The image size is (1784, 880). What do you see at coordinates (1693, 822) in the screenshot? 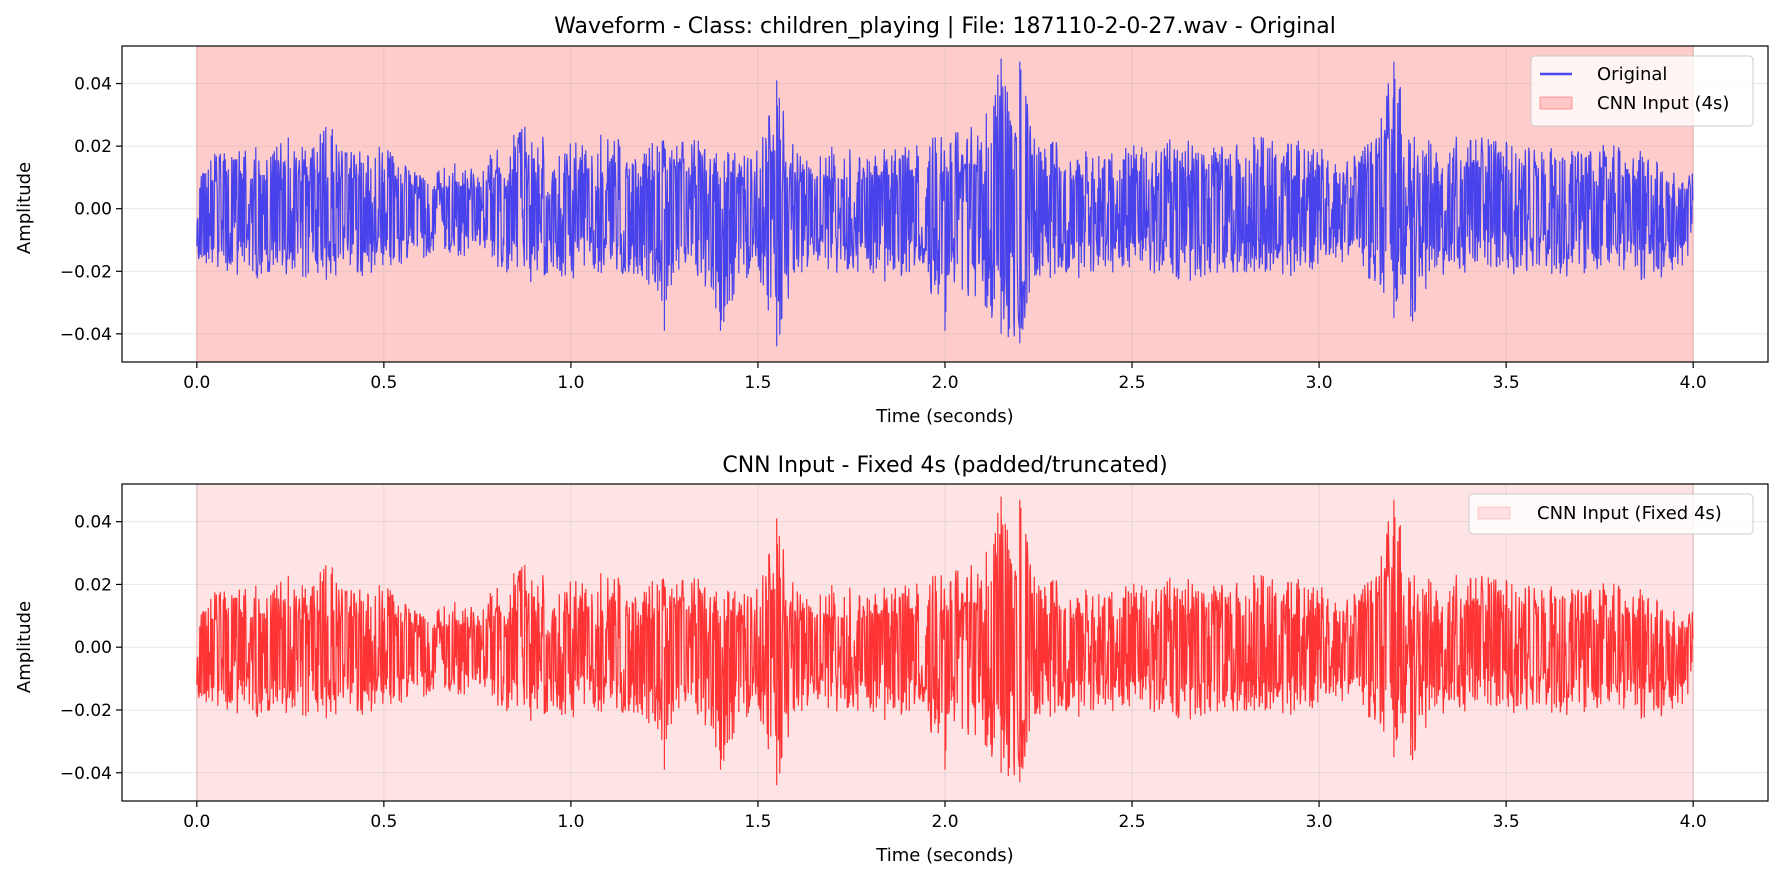
I see `x-tick-label-cnn-input-8: 4.0` at bounding box center [1693, 822].